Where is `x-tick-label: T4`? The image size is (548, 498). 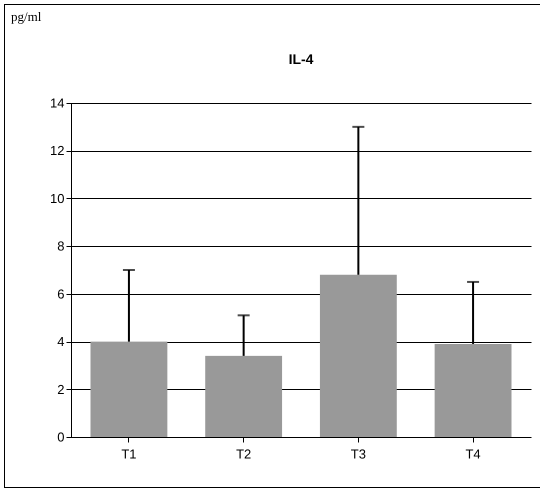
x-tick-label: T4 is located at coordinates (473, 454).